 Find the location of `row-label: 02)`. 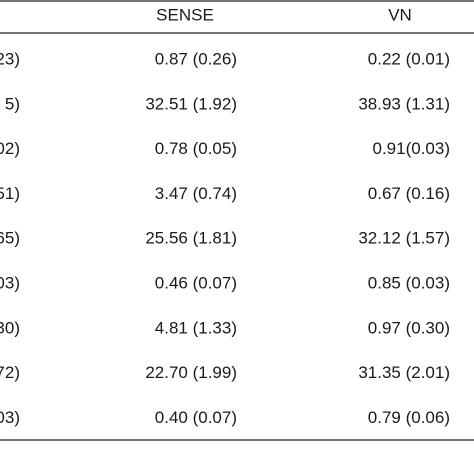

row-label: 02) is located at coordinates (10, 148).